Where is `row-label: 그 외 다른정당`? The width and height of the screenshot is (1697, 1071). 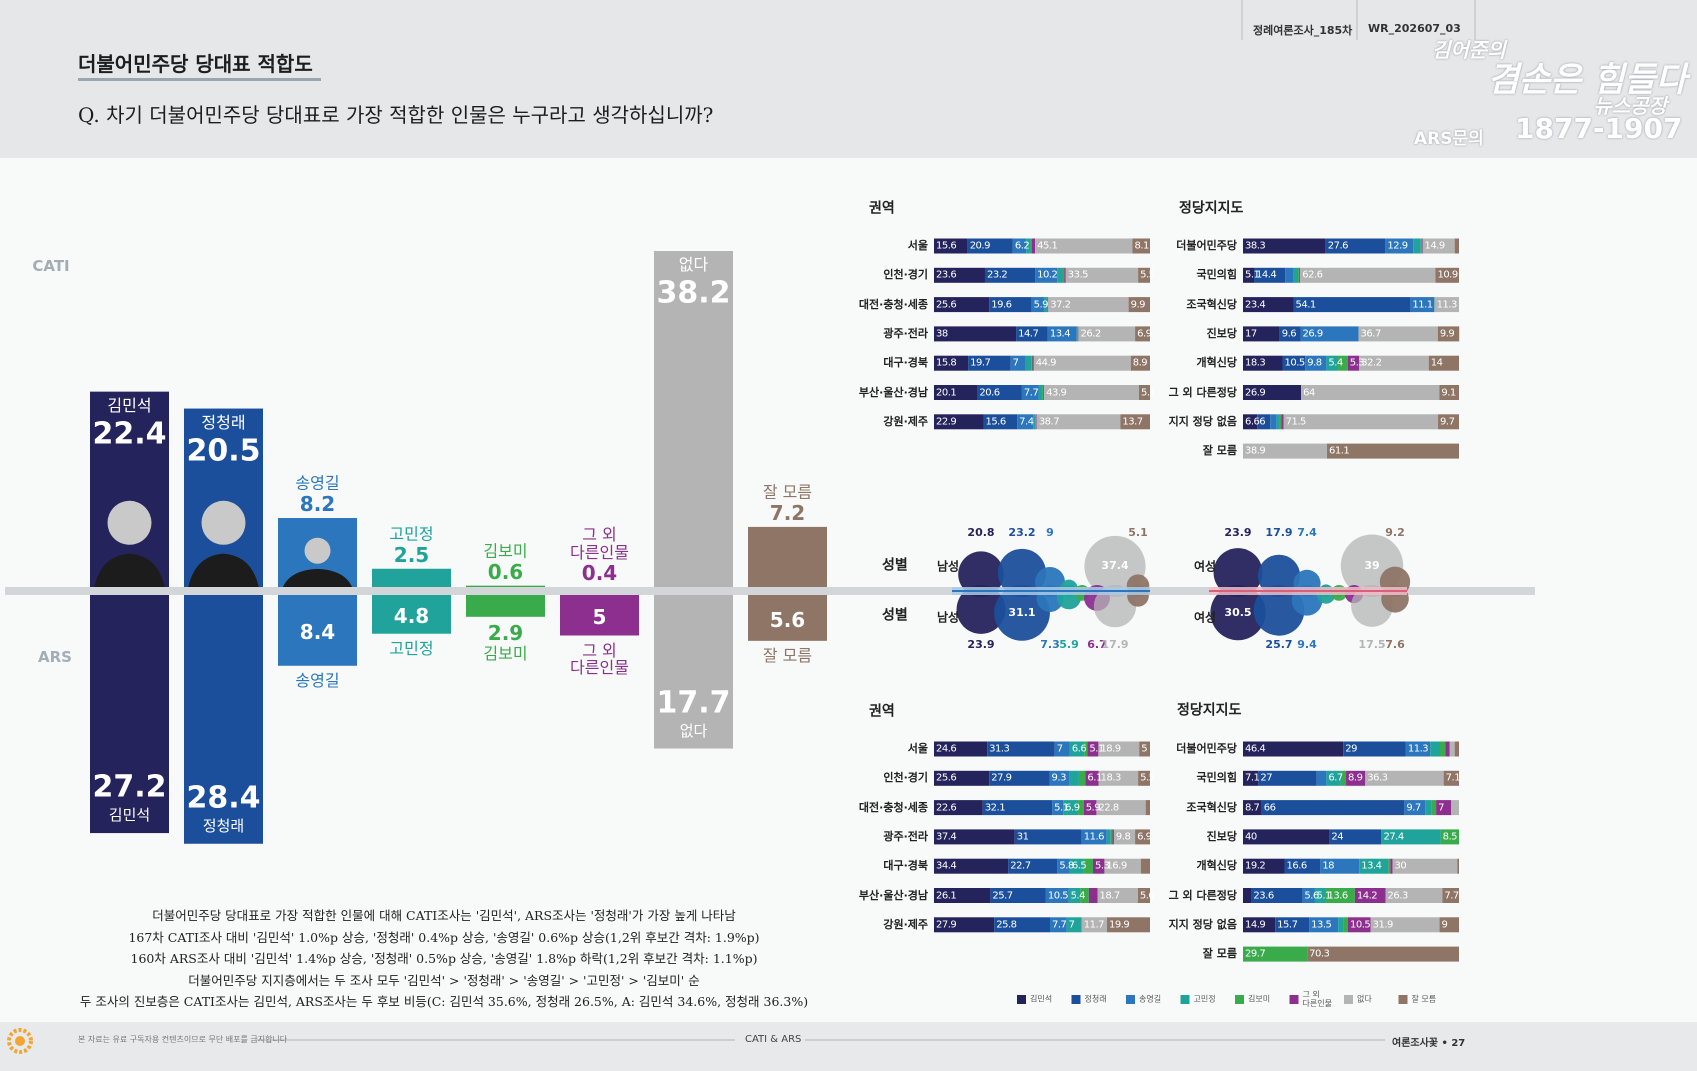
row-label: 그 외 다른정당 is located at coordinates (1202, 895).